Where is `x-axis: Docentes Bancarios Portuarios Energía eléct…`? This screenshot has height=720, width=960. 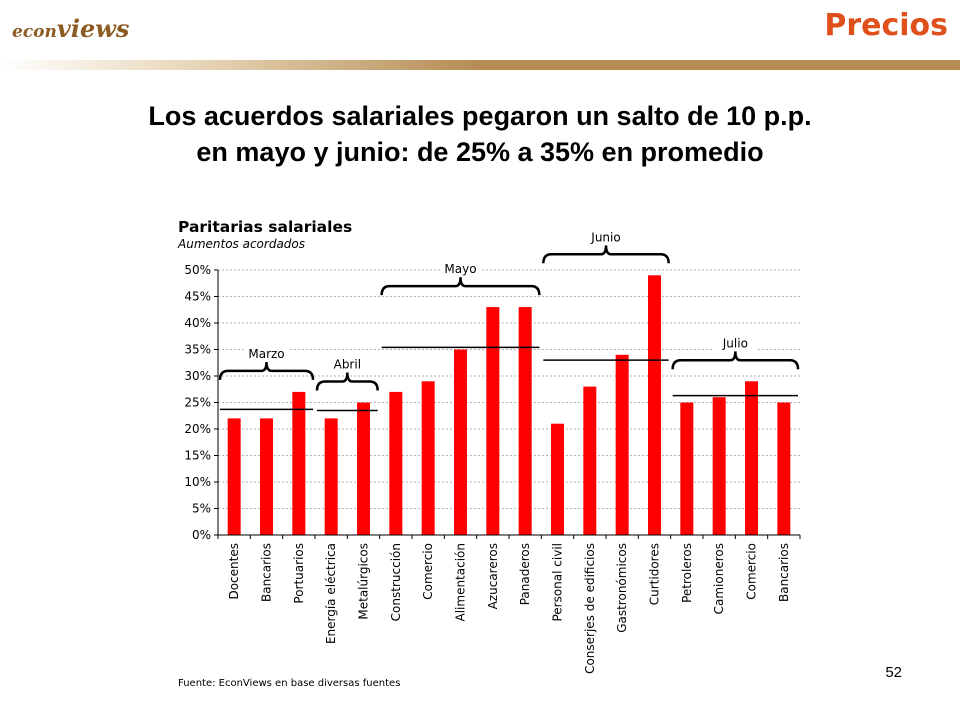 x-axis: Docentes Bancarios Portuarios Energía eléct… is located at coordinates (509, 604).